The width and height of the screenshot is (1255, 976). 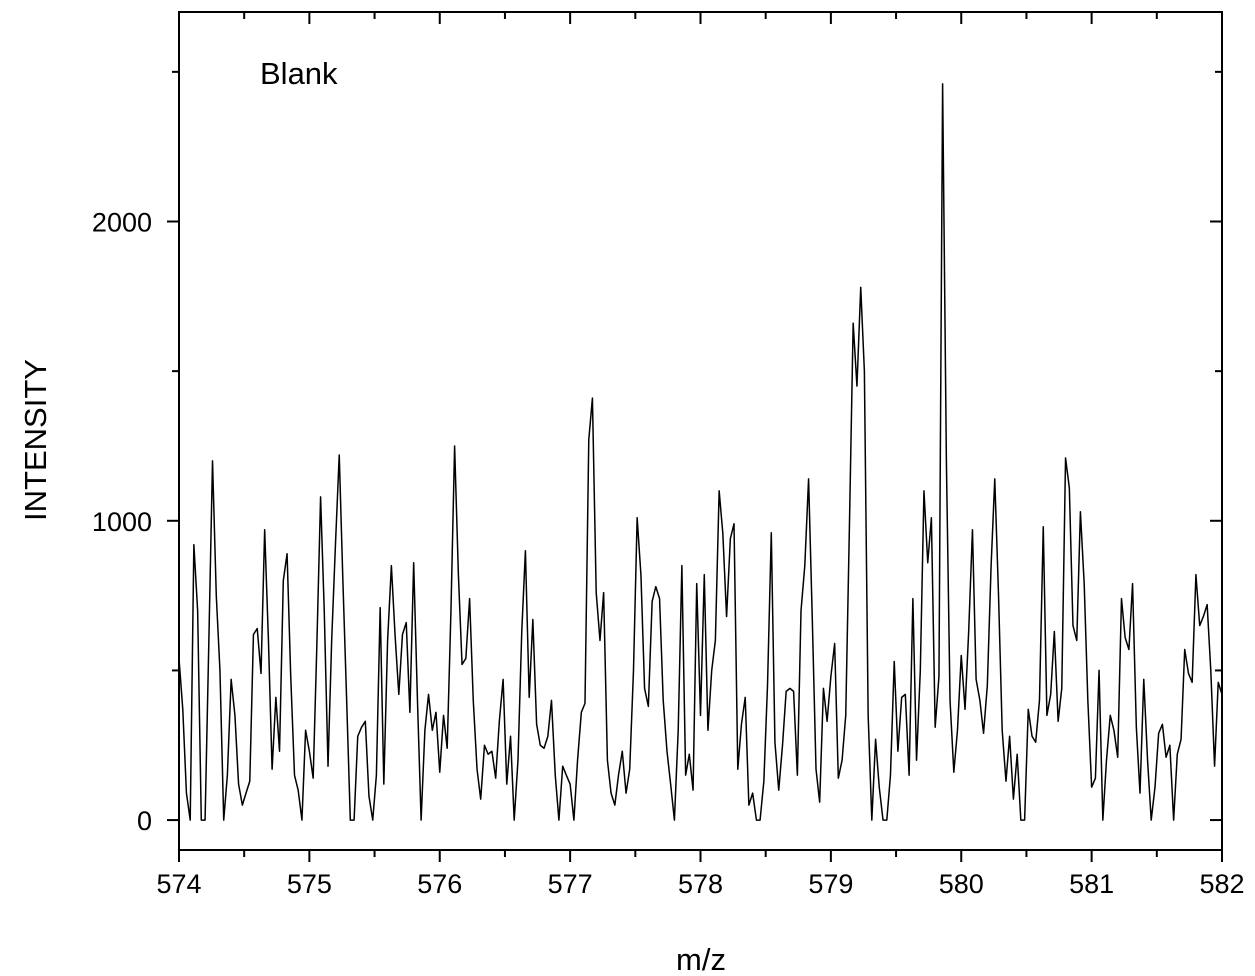 What do you see at coordinates (570, 884) in the screenshot?
I see `x-tick-label: 577` at bounding box center [570, 884].